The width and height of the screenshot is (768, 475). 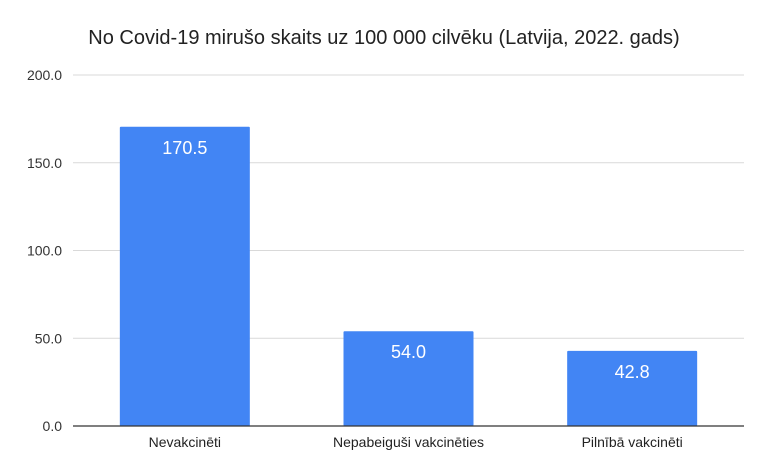 What do you see at coordinates (408, 442) in the screenshot?
I see `x-tick-label: Nepabeiguši vakcinēties` at bounding box center [408, 442].